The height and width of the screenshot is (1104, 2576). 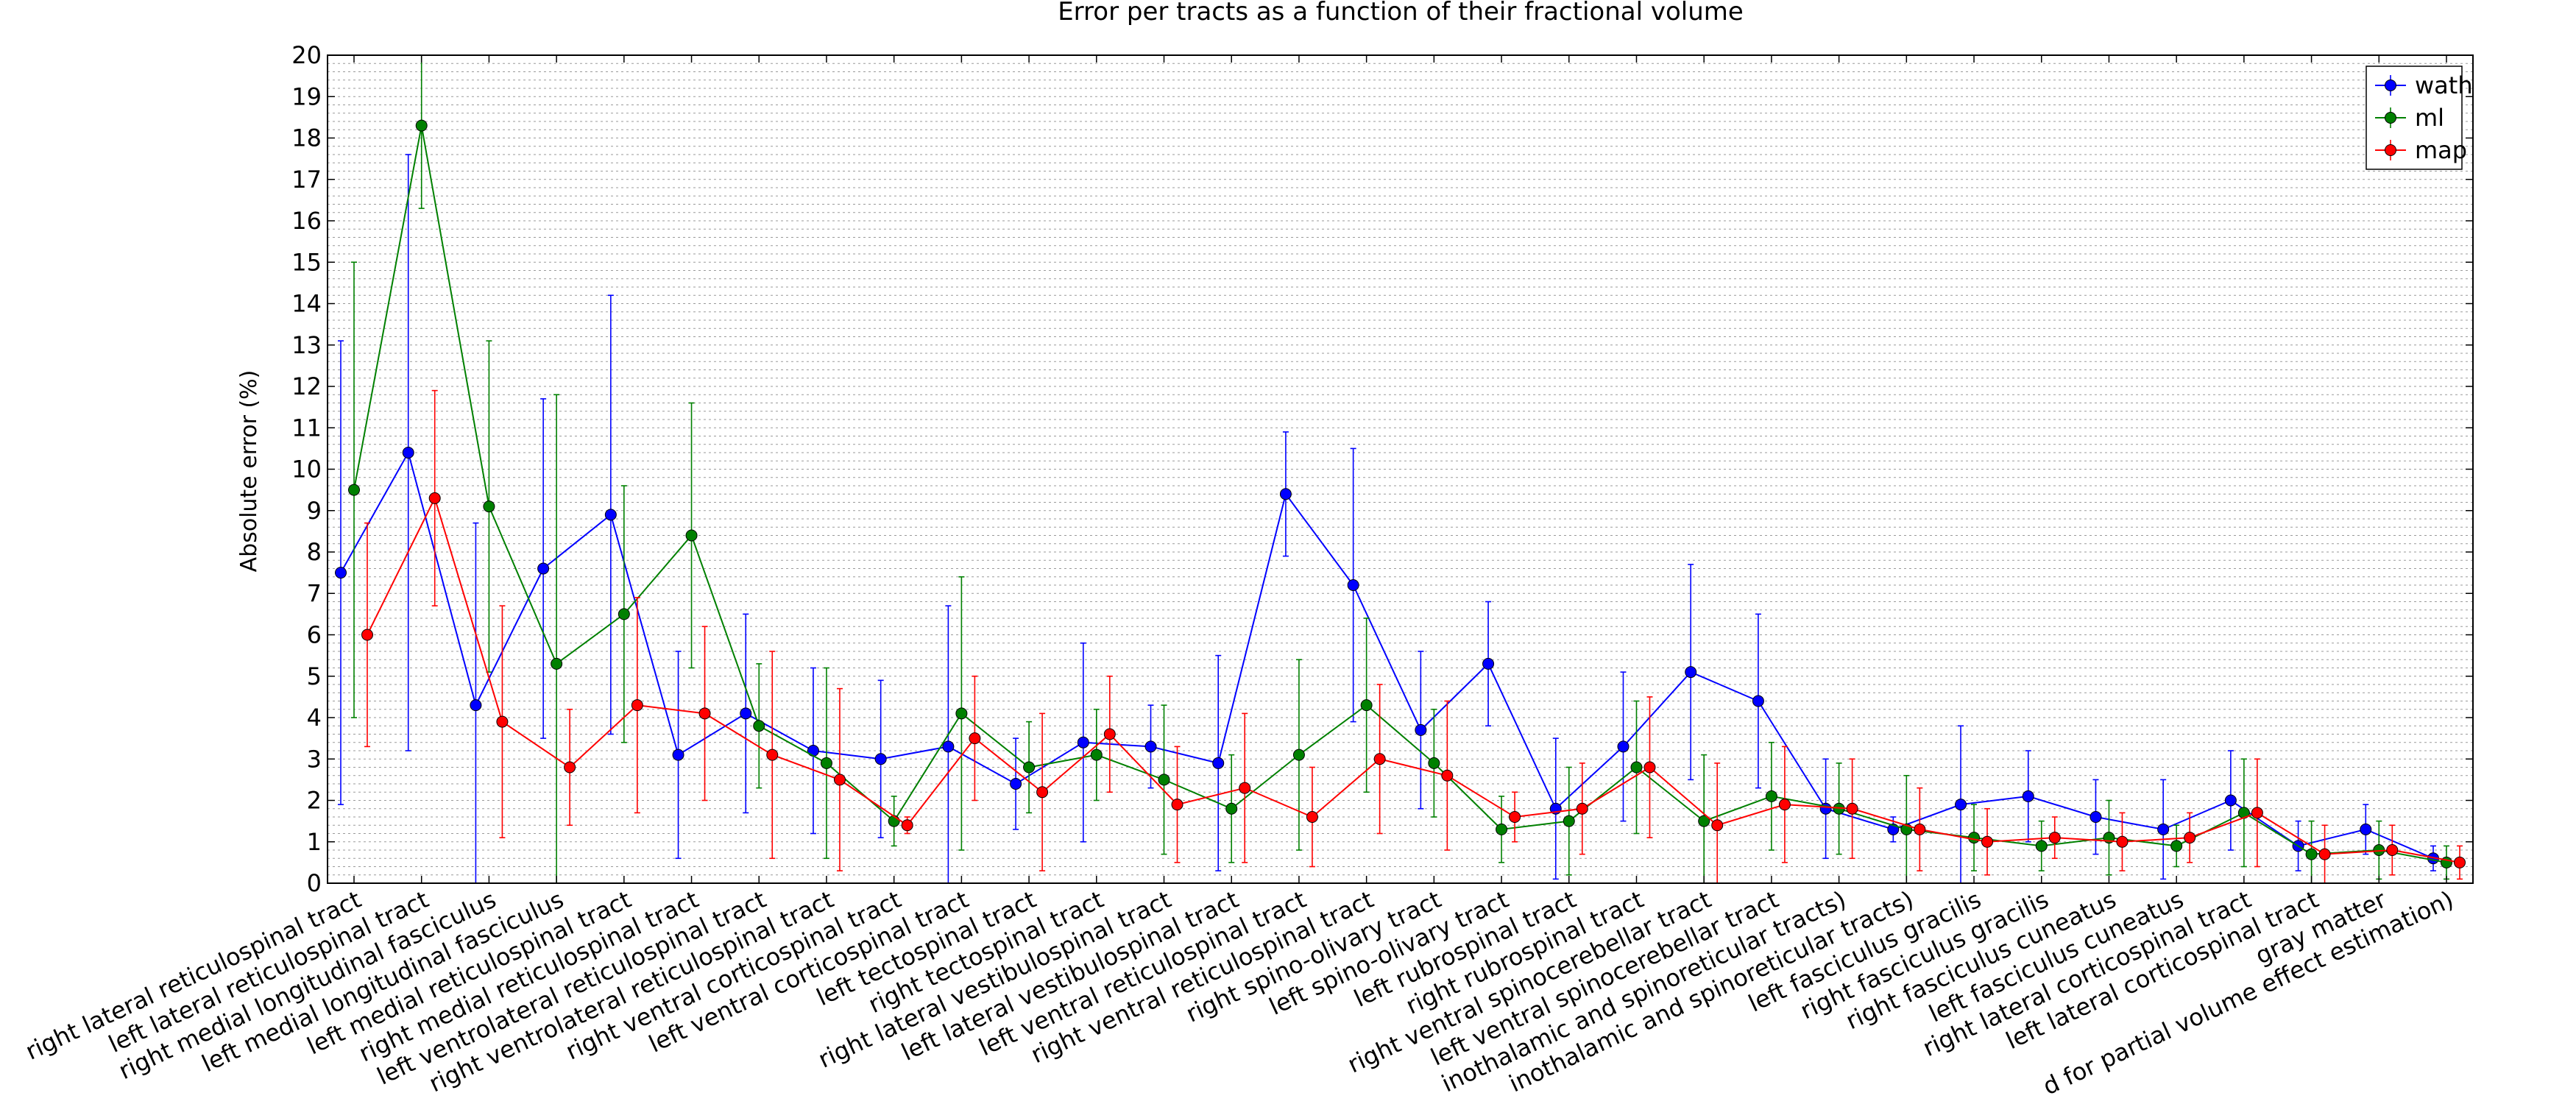 What do you see at coordinates (314, 511) in the screenshot?
I see `y-tick-label: 9` at bounding box center [314, 511].